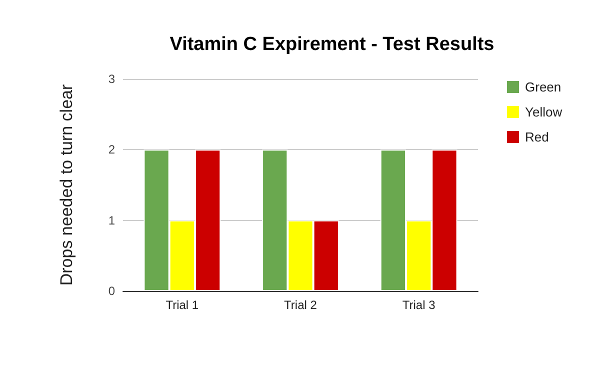  What do you see at coordinates (112, 291) in the screenshot?
I see `y-tick-label: 0` at bounding box center [112, 291].